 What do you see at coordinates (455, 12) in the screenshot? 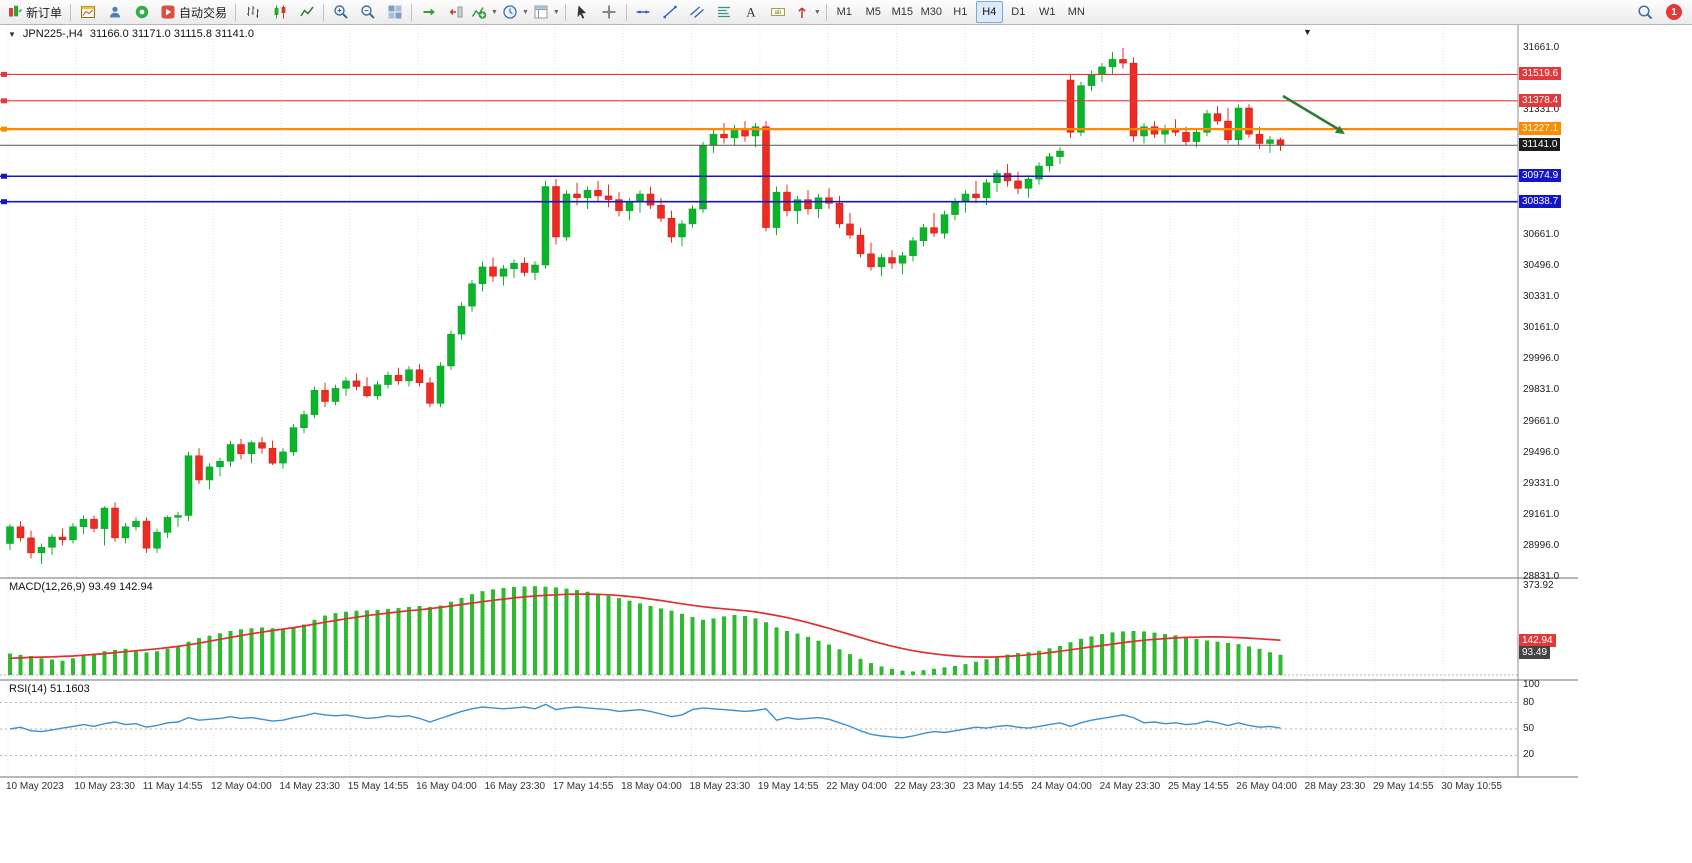
I see `chart-shift-button` at bounding box center [455, 12].